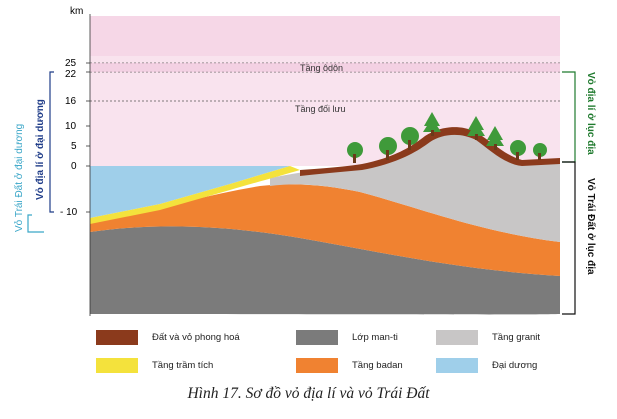 This screenshot has height=419, width=617. I want to click on tree-3-icon, so click(410, 138).